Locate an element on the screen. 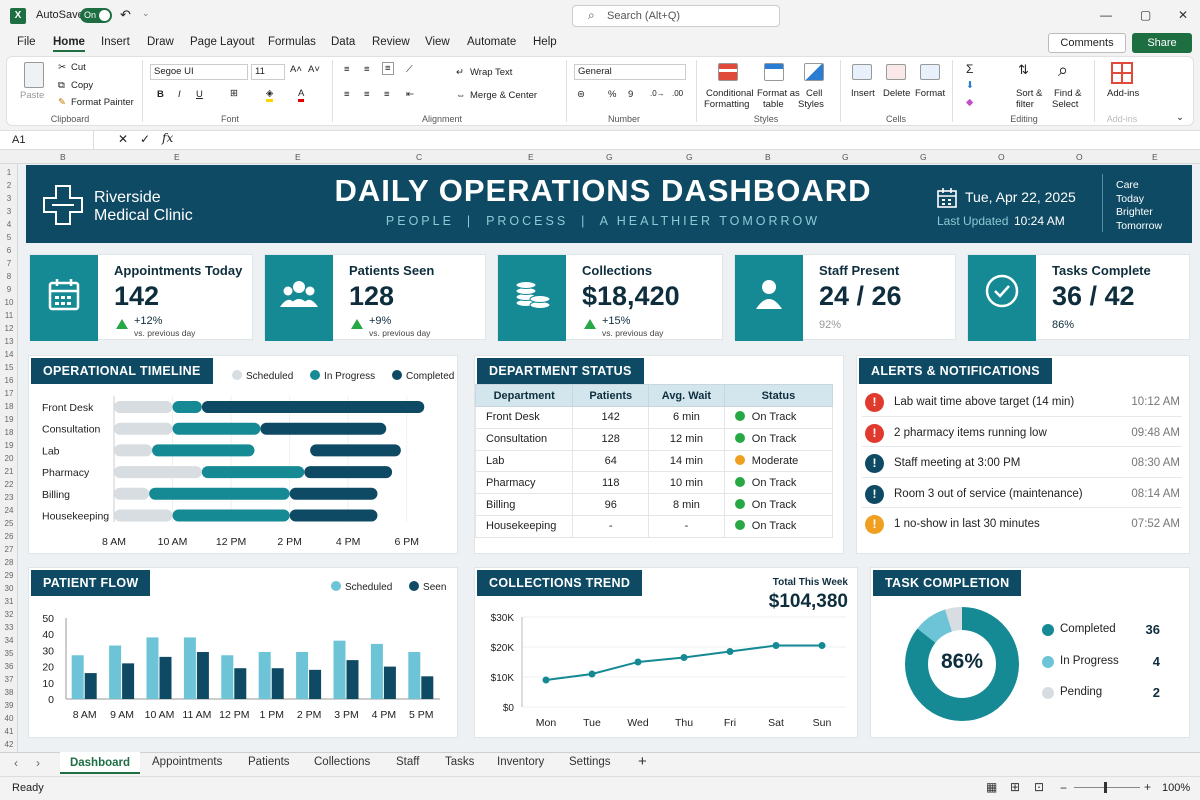  increase-decimal-icon: .0→ is located at coordinates (657, 93).